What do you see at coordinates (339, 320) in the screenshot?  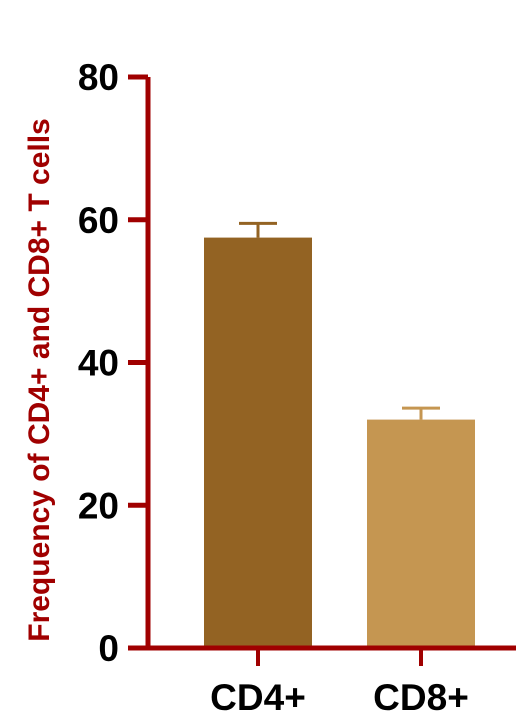 I see `error-bars-layer` at bounding box center [339, 320].